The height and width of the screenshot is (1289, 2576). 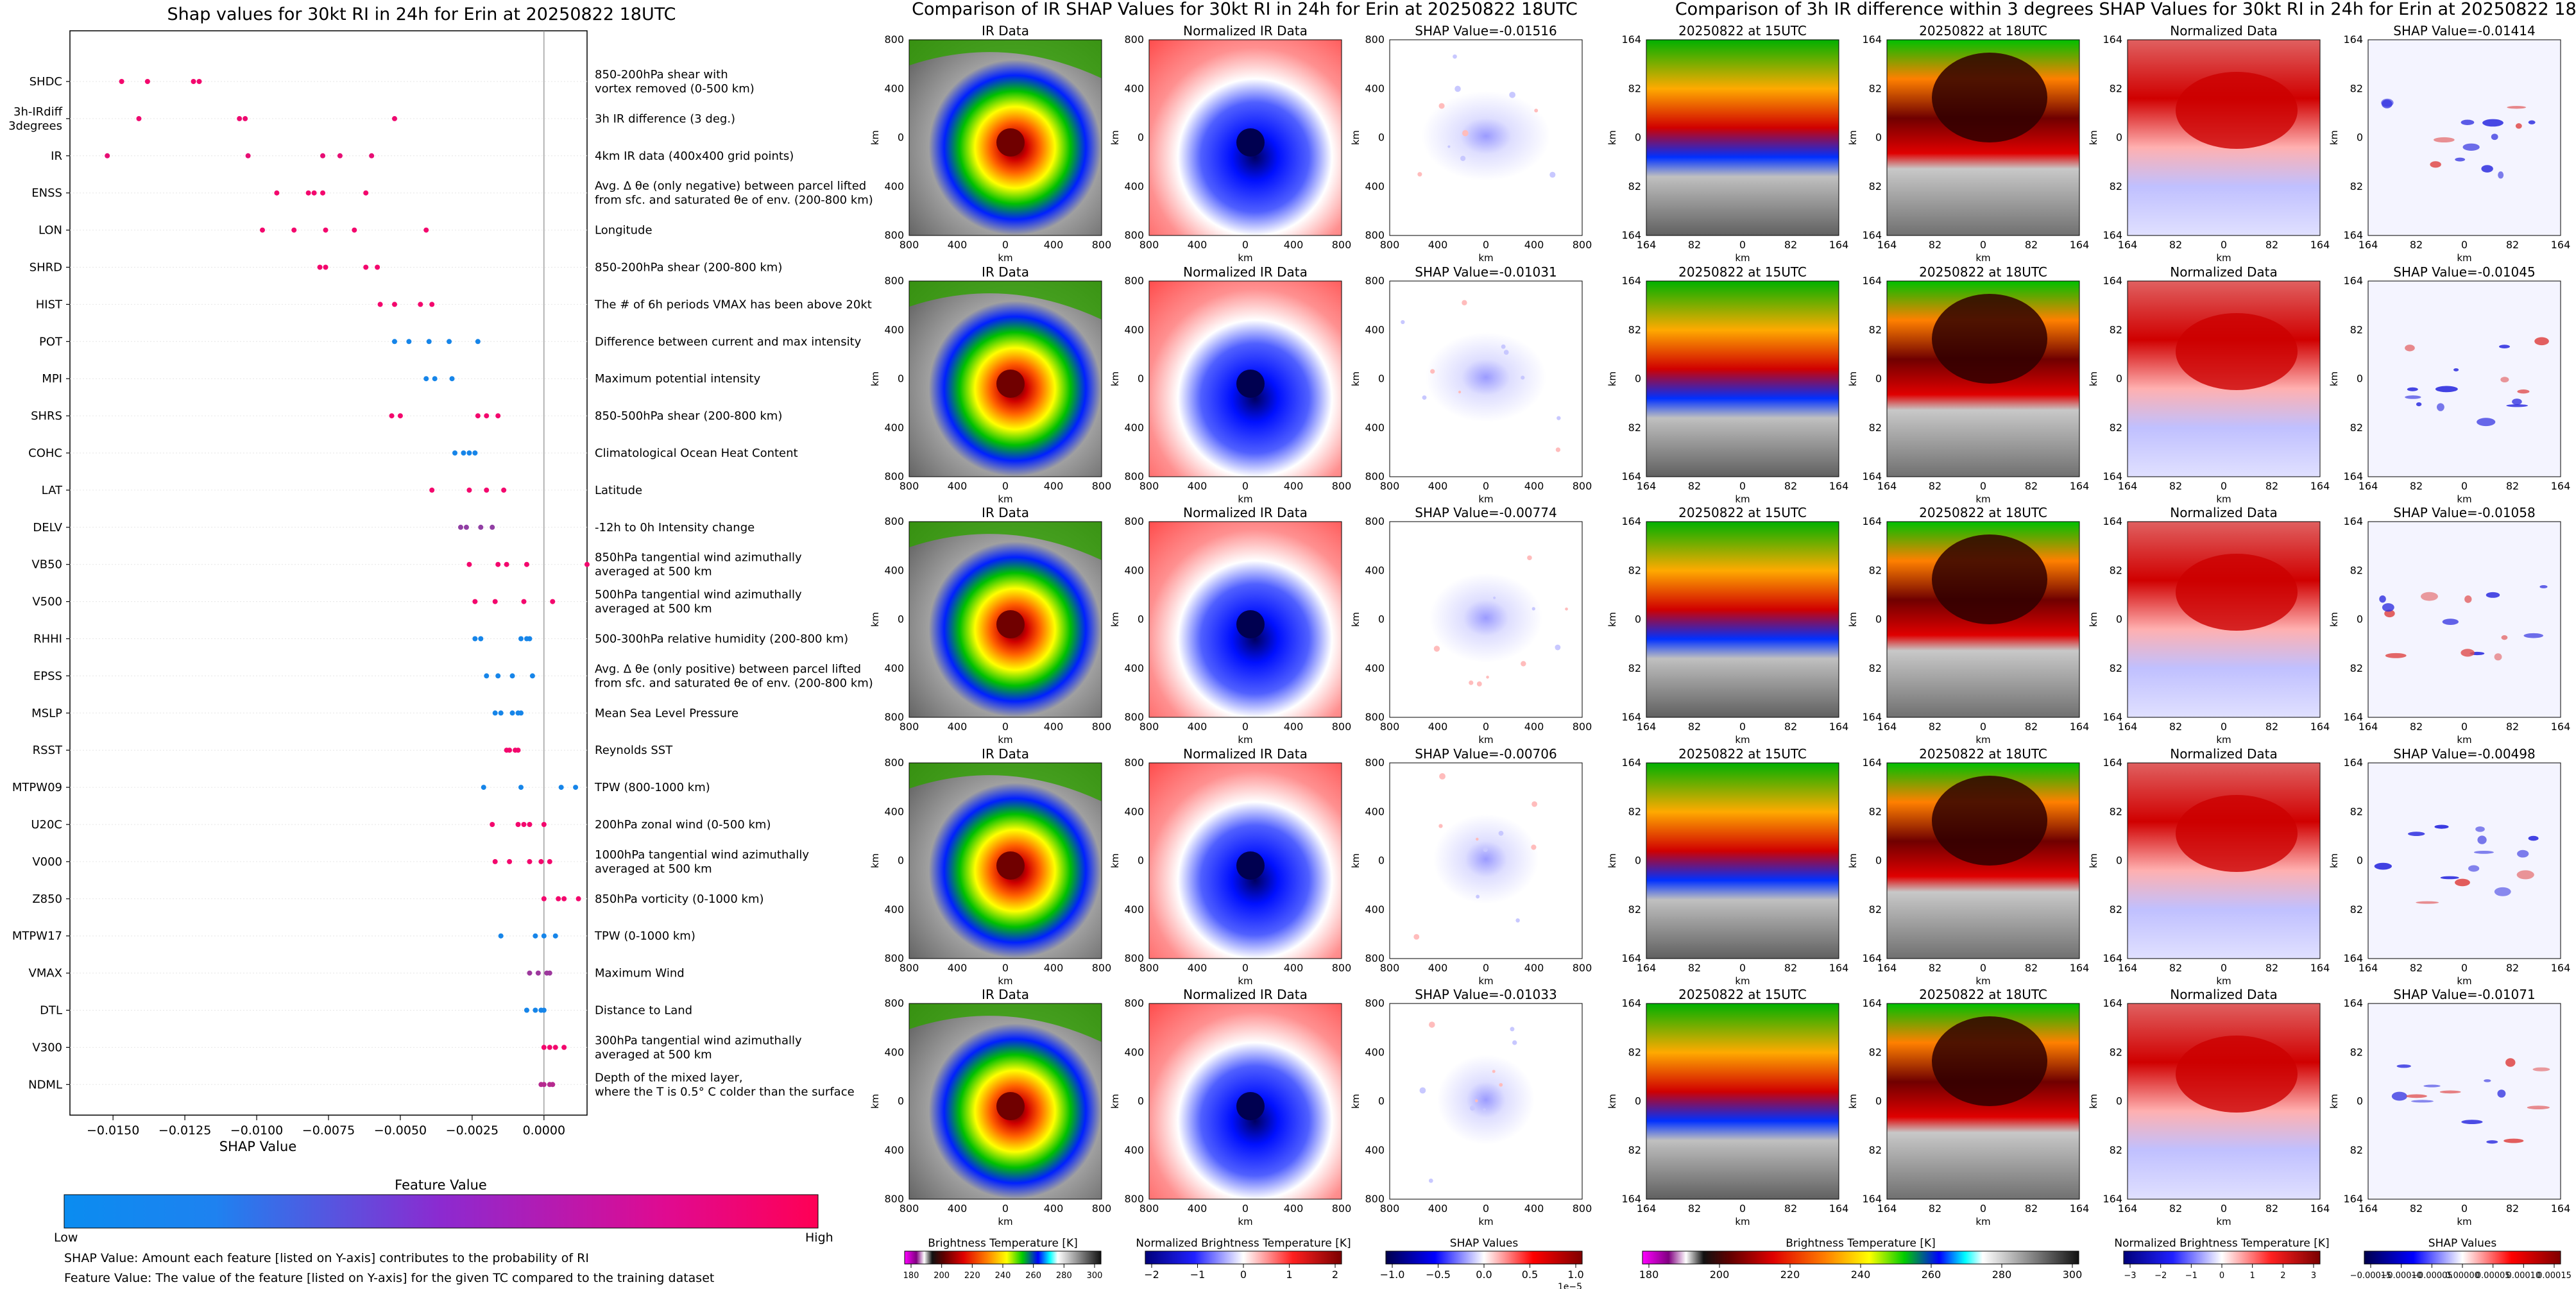 What do you see at coordinates (2224, 30) in the screenshot?
I see `diff-normalized-title: Normalized Data` at bounding box center [2224, 30].